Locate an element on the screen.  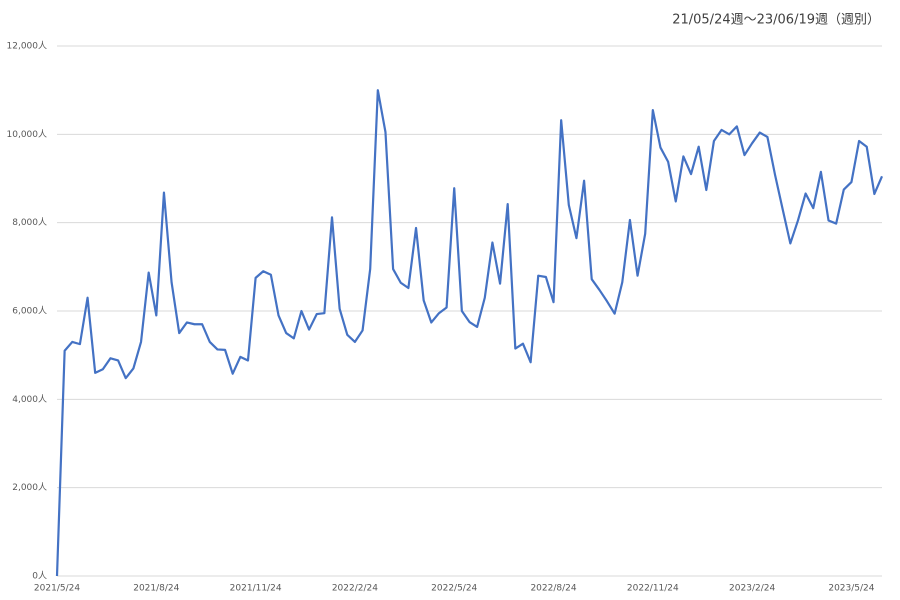
x-tick-label: 2022/8/24 is located at coordinates (553, 589).